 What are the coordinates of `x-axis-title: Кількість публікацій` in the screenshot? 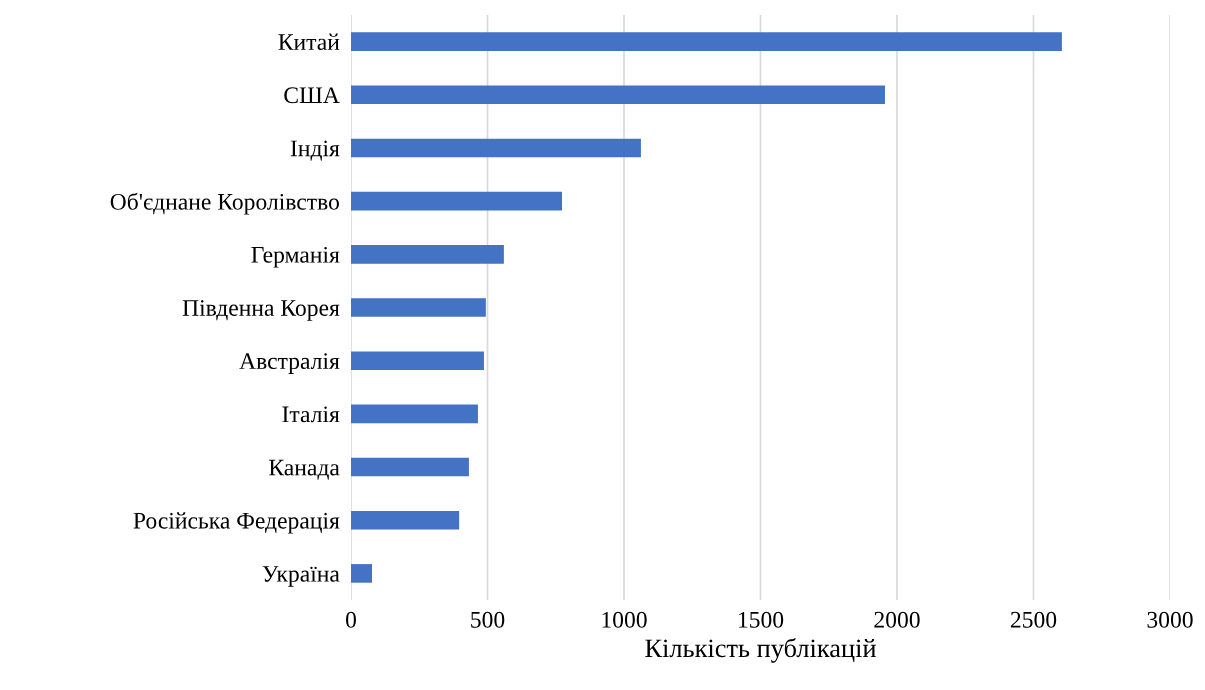 It's located at (760, 650).